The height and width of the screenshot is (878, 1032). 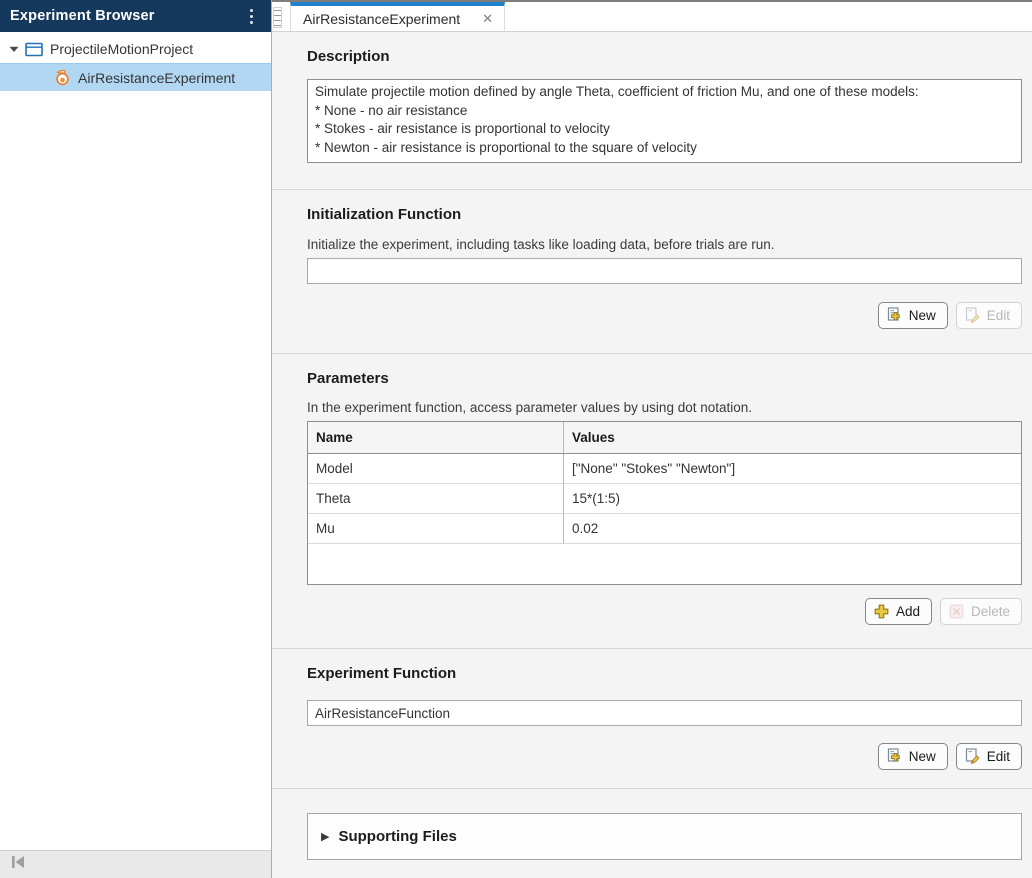 I want to click on supporting-files-heading: Supporting Files, so click(x=397, y=836).